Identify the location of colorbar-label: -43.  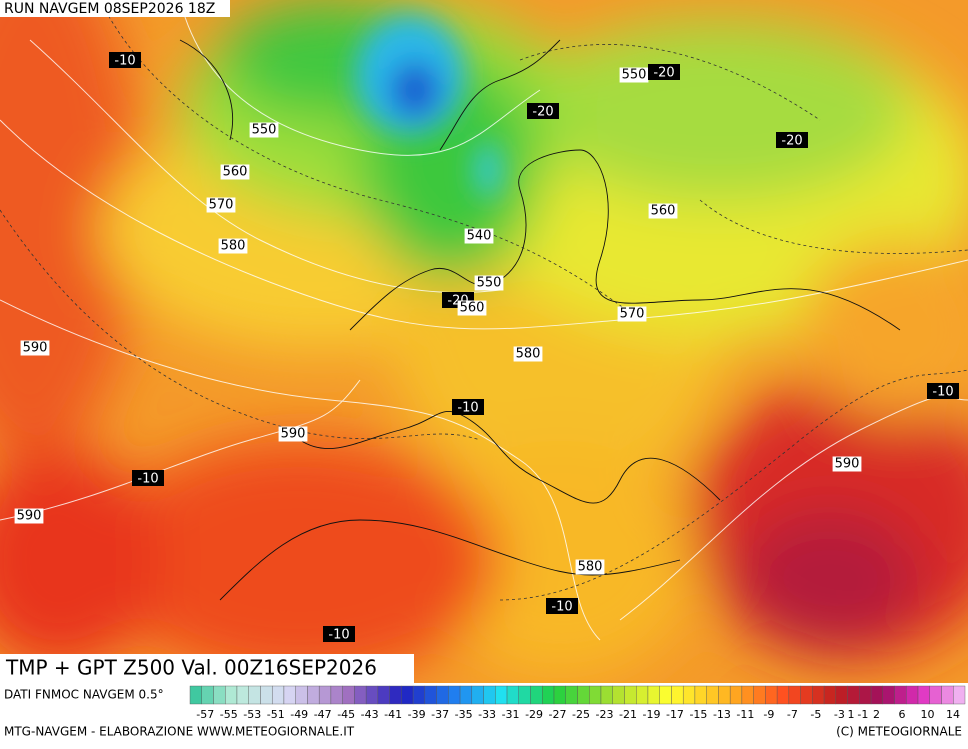
(370, 714).